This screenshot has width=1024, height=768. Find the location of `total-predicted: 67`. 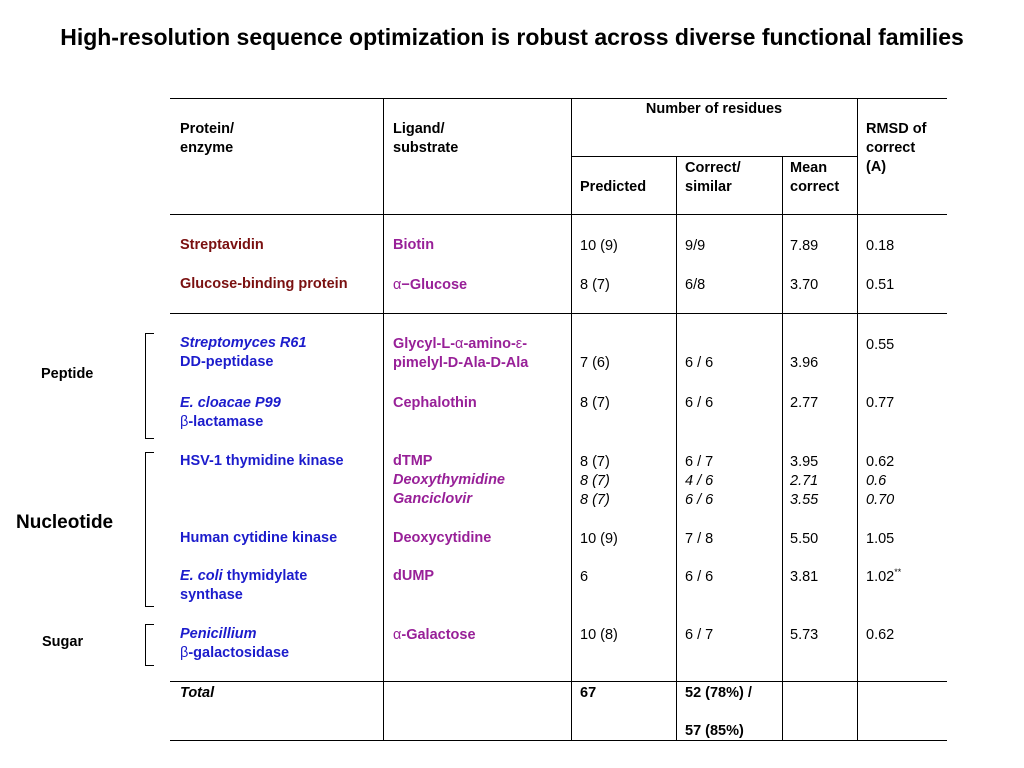

total-predicted: 67 is located at coordinates (588, 693).